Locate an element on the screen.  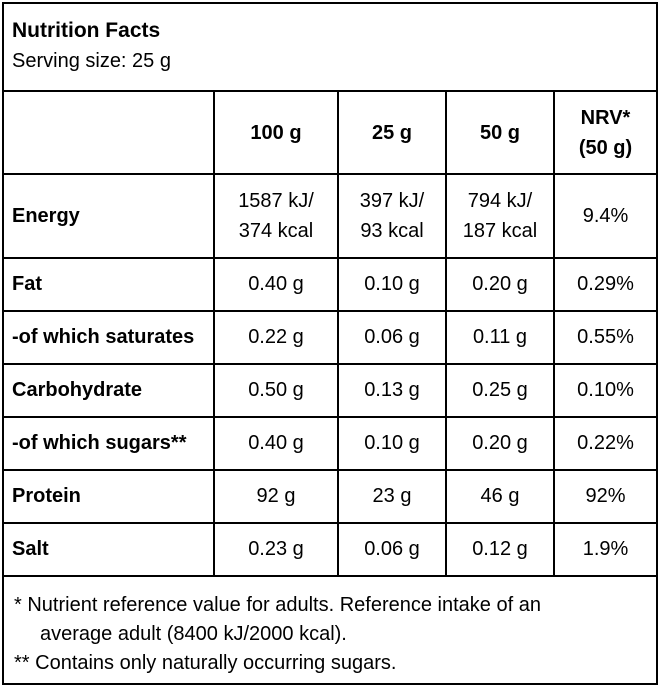
salt-25g: 0.06 g is located at coordinates (392, 549).